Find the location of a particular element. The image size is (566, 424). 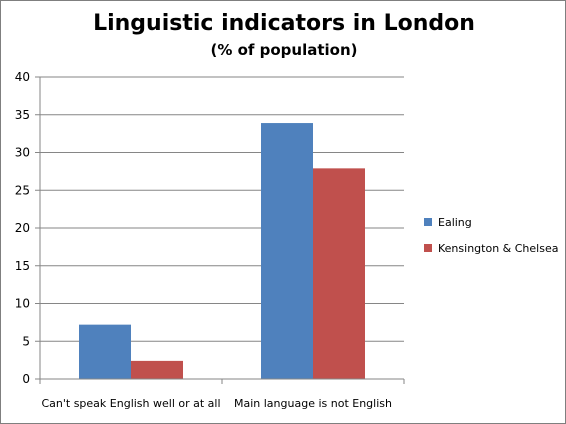

legend-label: Kensington & Chelsea is located at coordinates (498, 248).